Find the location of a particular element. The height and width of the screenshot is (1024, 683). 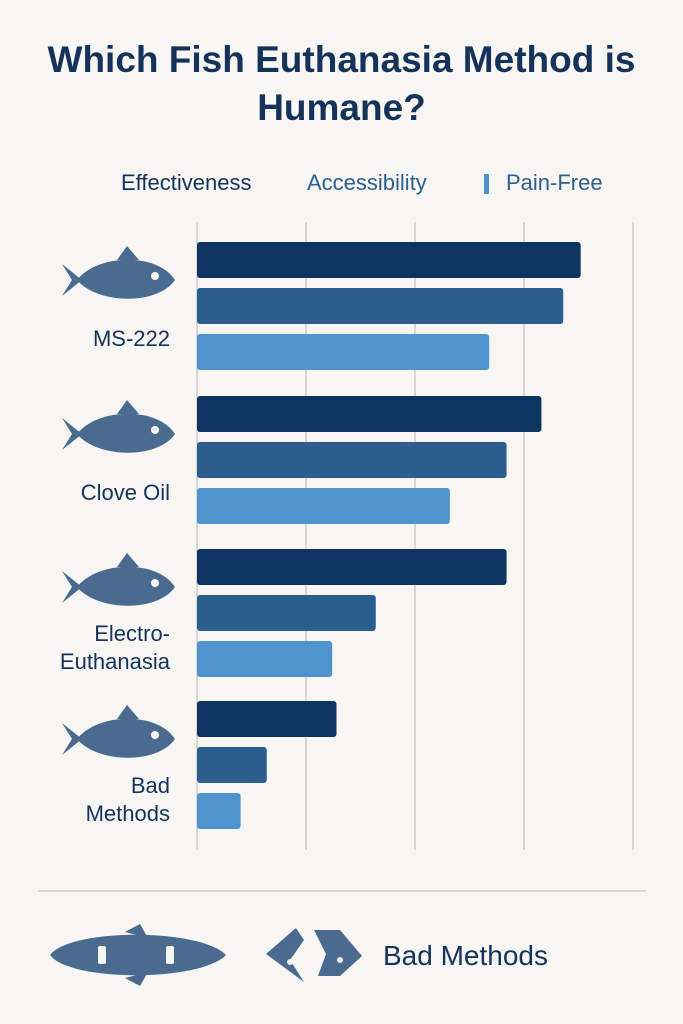

bar-clove-oil-pain-free is located at coordinates (323, 506).